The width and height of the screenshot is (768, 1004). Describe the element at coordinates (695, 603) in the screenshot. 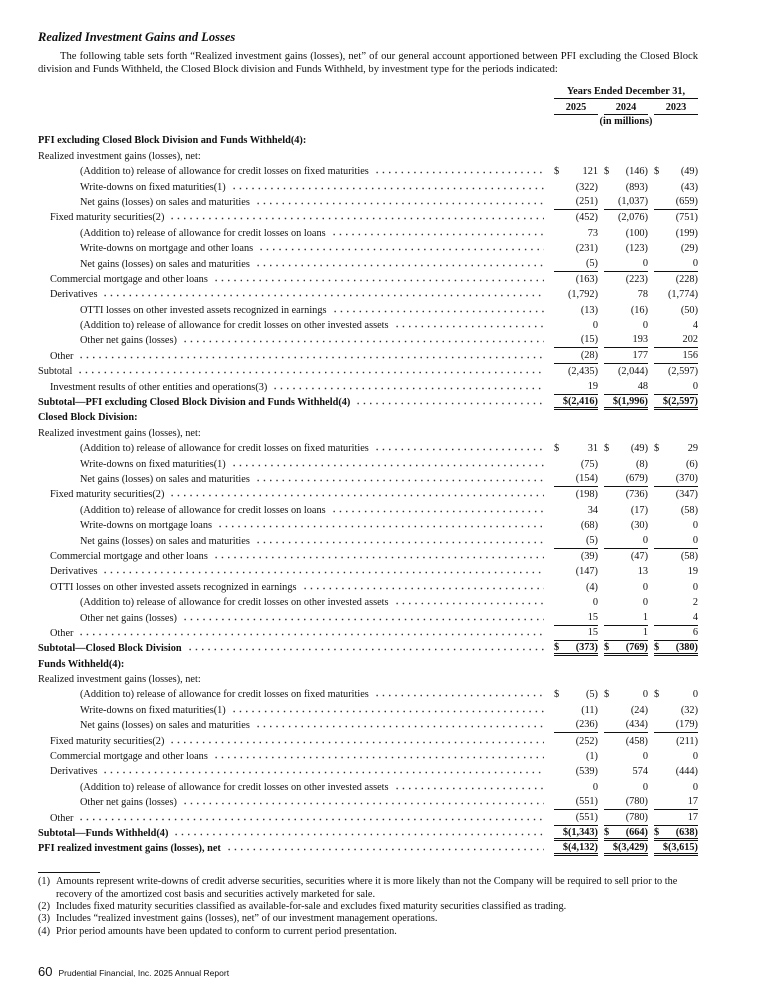

I see `value: 2` at that location.